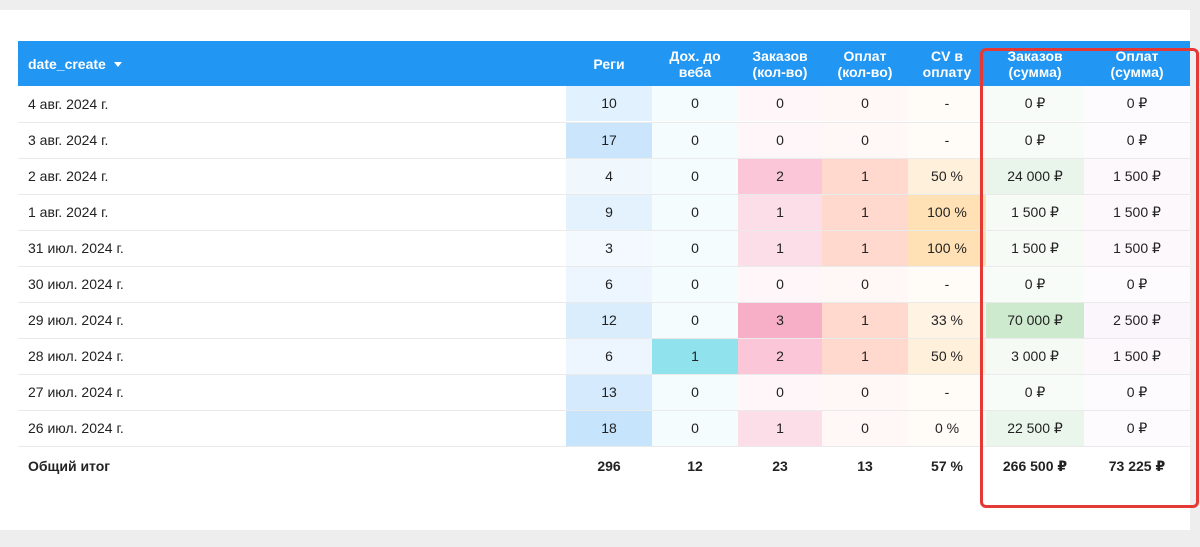 The image size is (1200, 547). I want to click on cell-regi: 10, so click(609, 104).